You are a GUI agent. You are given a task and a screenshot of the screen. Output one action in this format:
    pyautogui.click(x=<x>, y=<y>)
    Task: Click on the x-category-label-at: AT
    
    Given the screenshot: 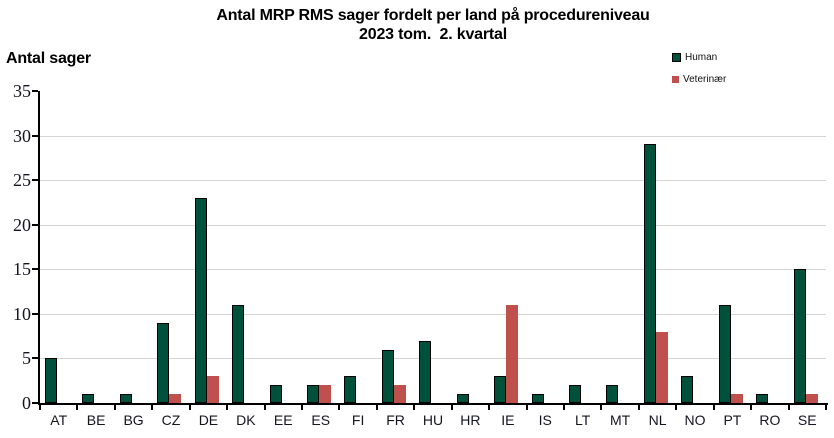 What is the action you would take?
    pyautogui.click(x=59, y=420)
    